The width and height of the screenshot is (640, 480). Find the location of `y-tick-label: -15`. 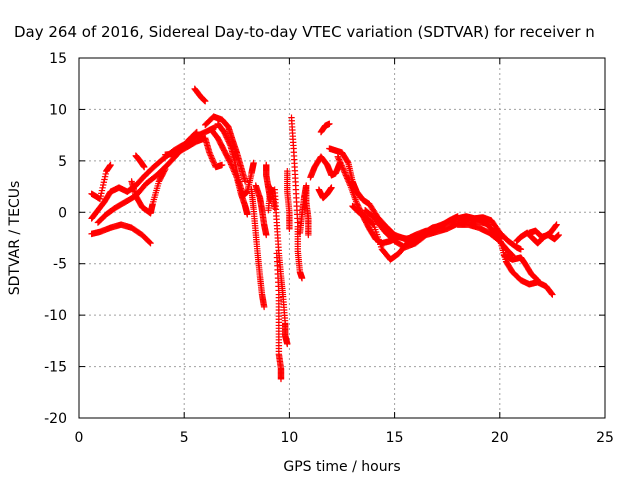

y-tick-label: -15 is located at coordinates (55, 368).